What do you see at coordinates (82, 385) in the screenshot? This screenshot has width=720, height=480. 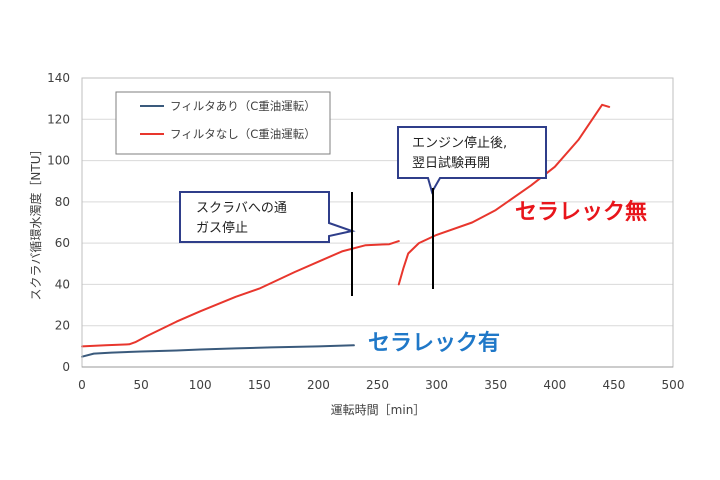 I see `x-tick-label-0: 0` at bounding box center [82, 385].